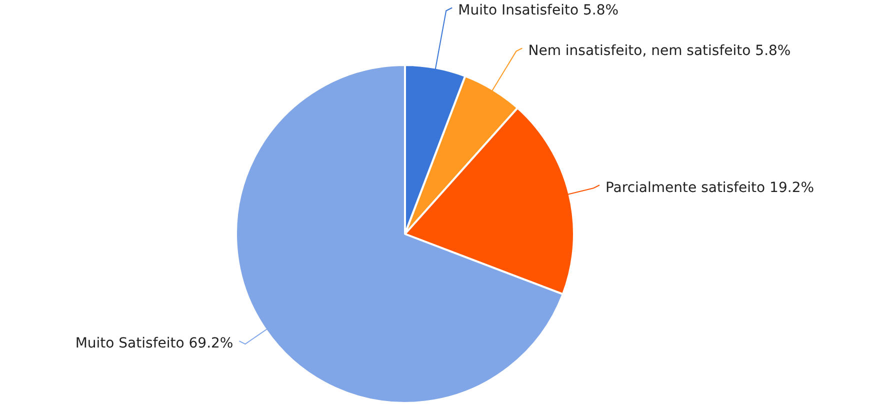 This screenshot has width=896, height=406. What do you see at coordinates (659, 50) in the screenshot?
I see `slice-label: Nem insatisfeito, nem satisfeito 5.8%` at bounding box center [659, 50].